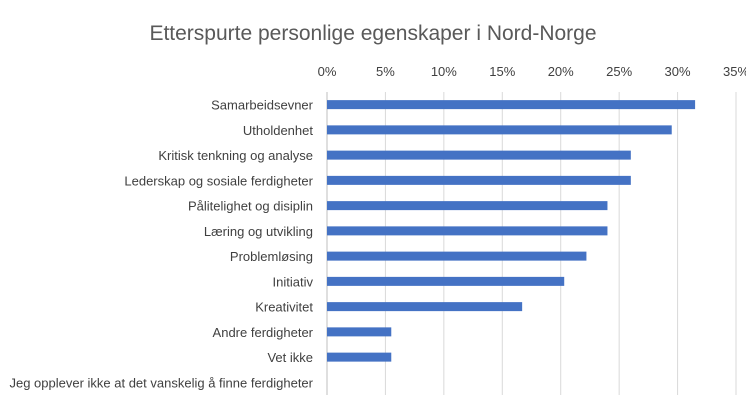 The image size is (746, 419). Describe the element at coordinates (734, 71) in the screenshot. I see `x-tick-label: 35%` at that location.